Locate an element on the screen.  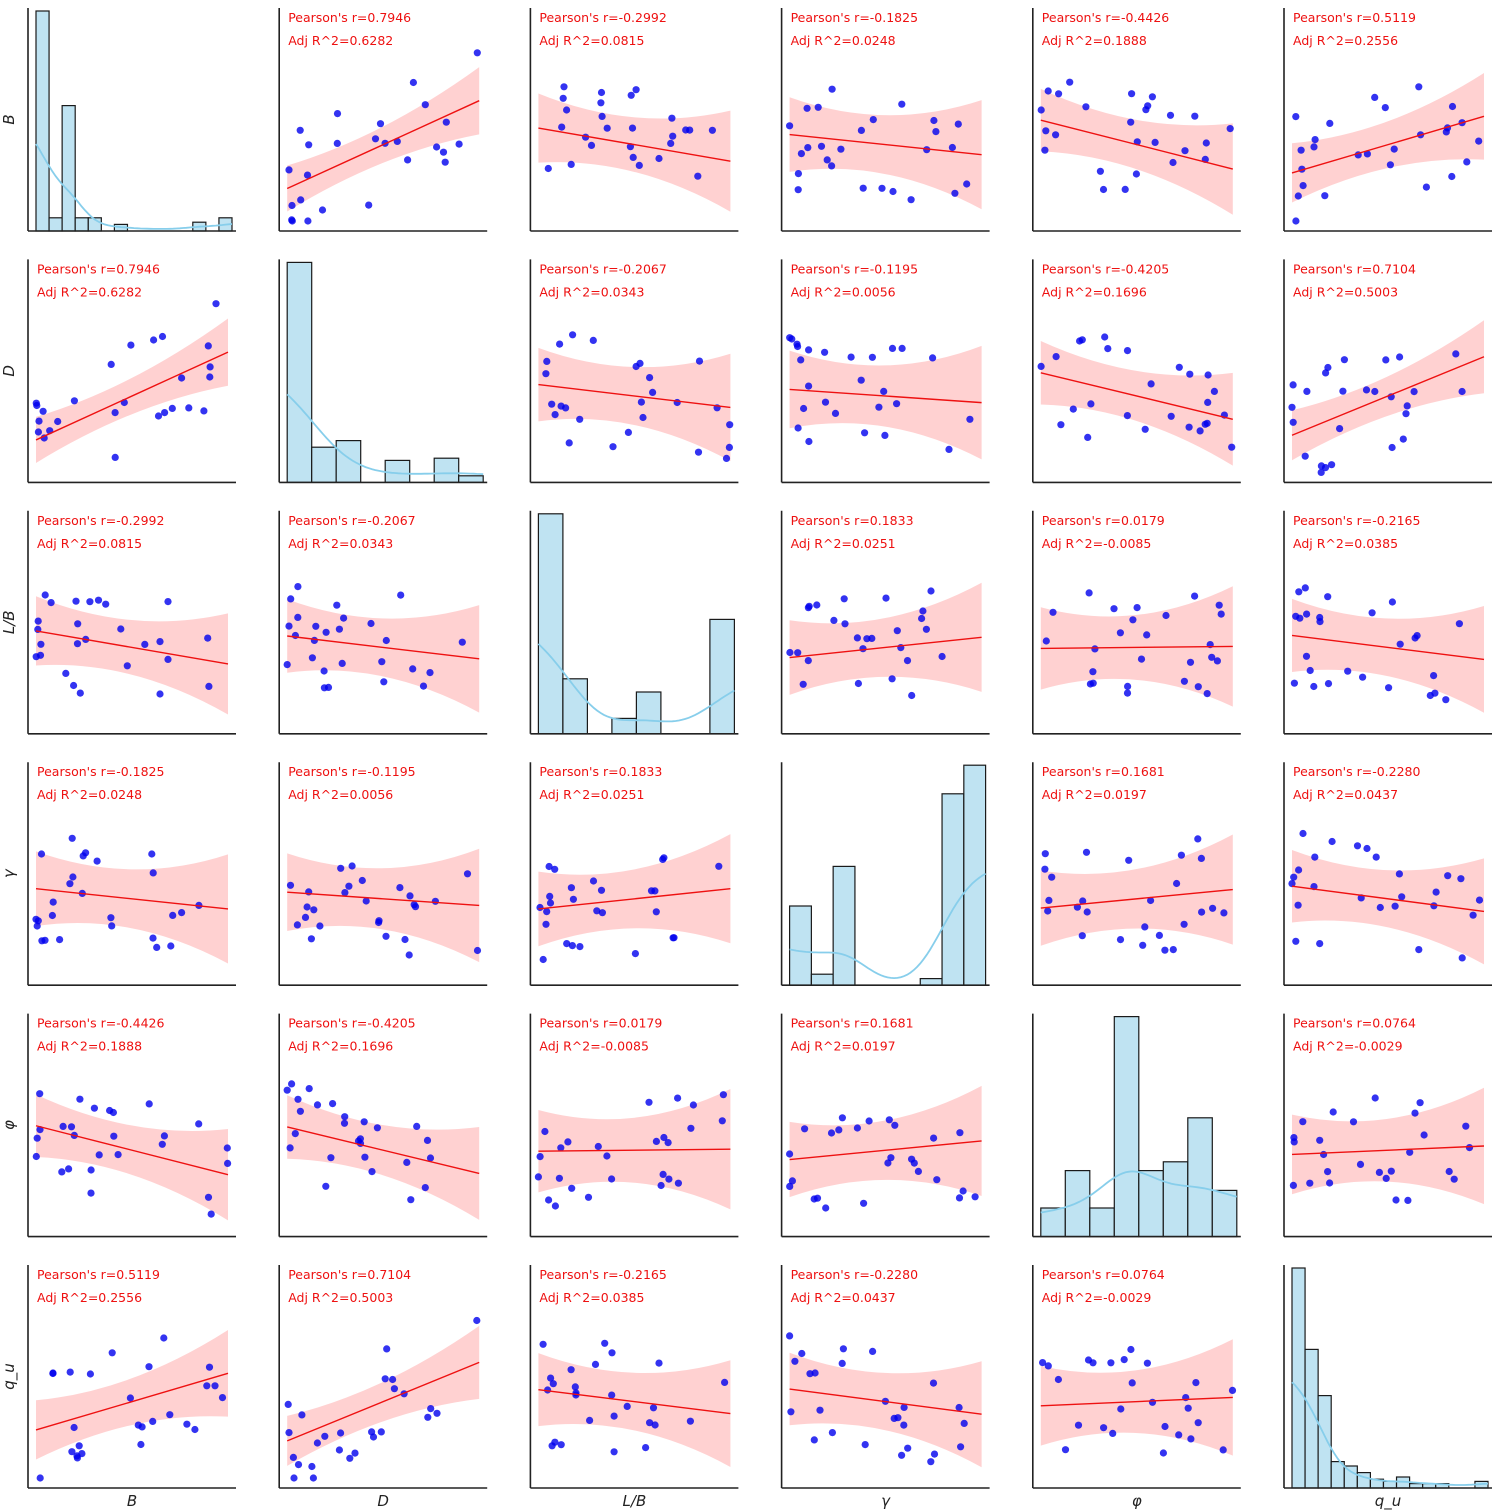
pearson-r-label: Pearson's r=-0.2067 is located at coordinates (351, 520).